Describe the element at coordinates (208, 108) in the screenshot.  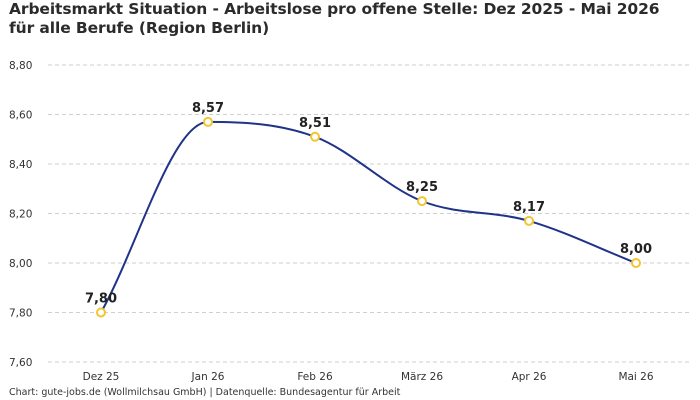
I see `data-label: 8,57` at that location.